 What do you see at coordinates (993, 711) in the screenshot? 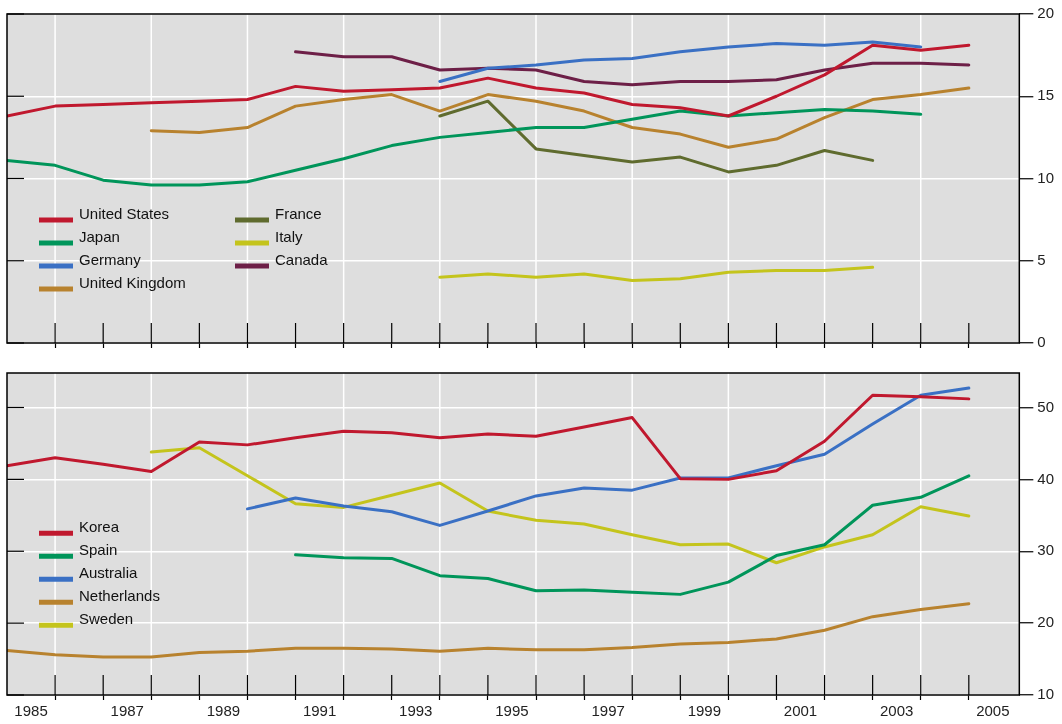
I see `x-tick-label: 2005` at bounding box center [993, 711].